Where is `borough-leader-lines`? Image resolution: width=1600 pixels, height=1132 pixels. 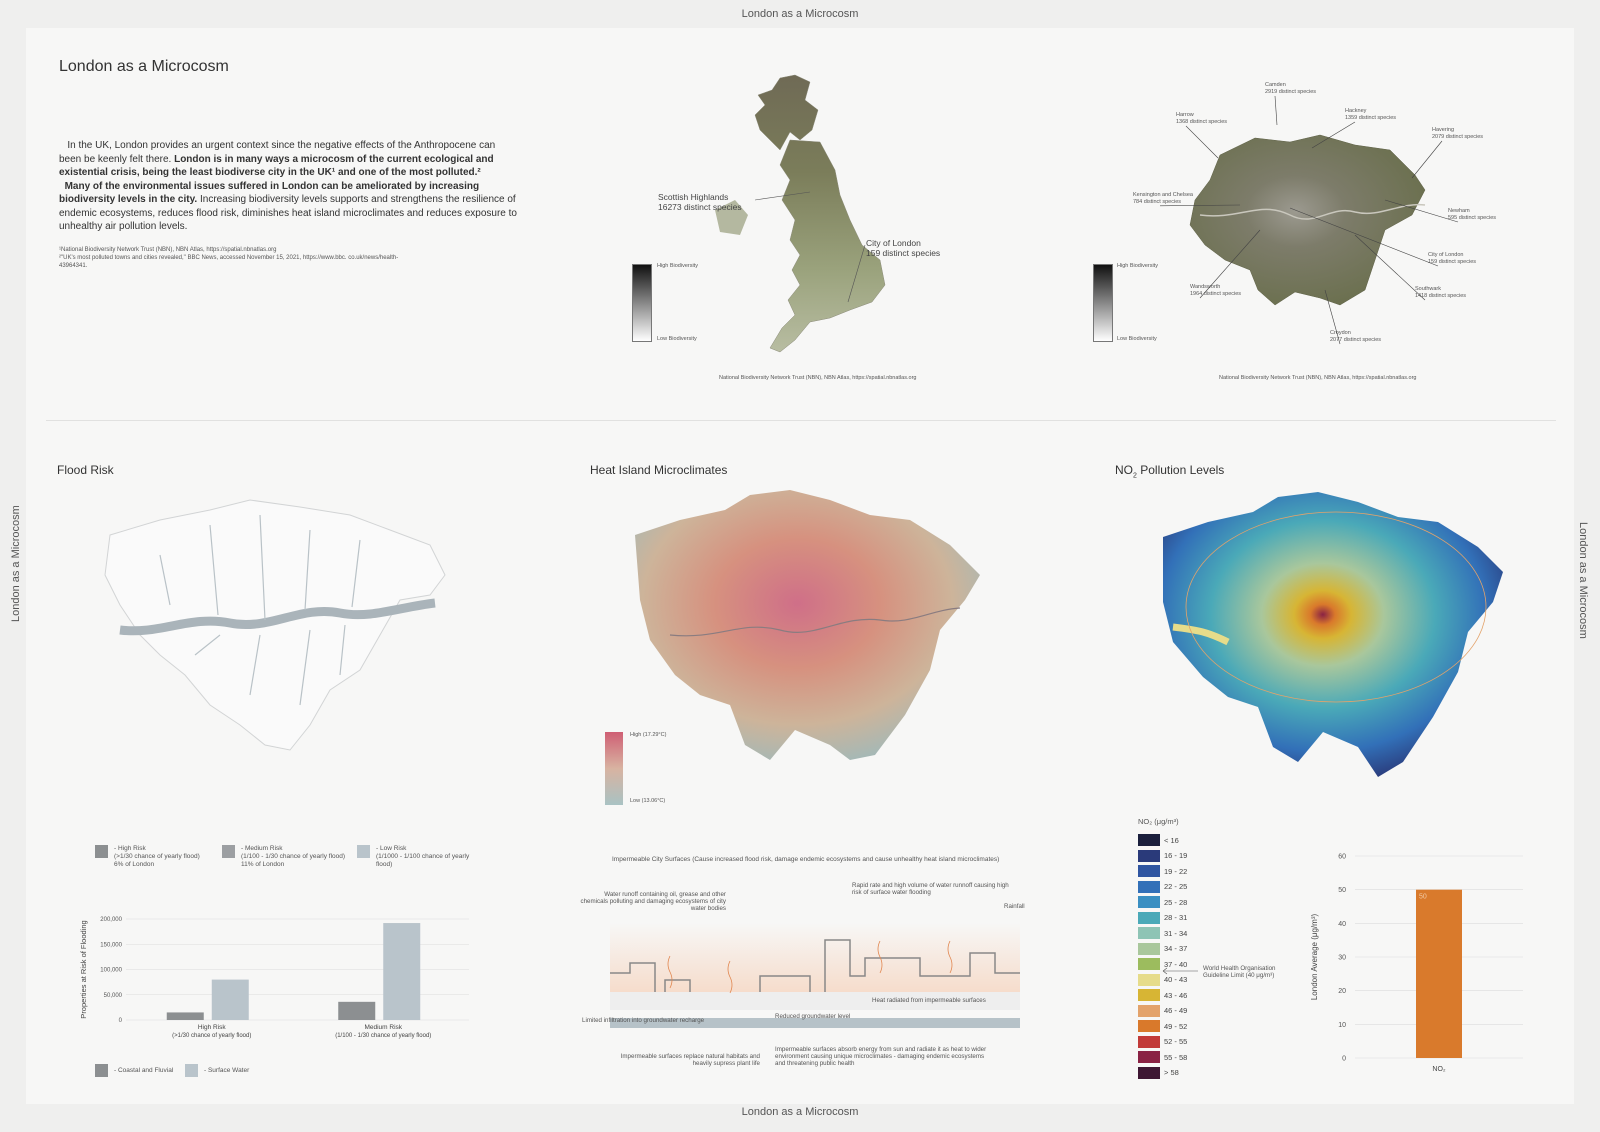
borough-leader-lines is located at coordinates (1309, 220).